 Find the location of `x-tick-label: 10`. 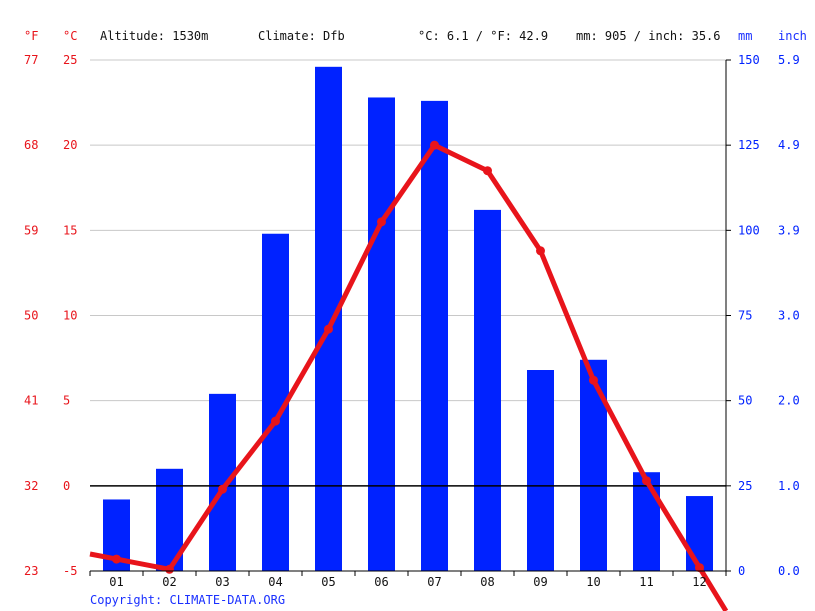

x-tick-label: 10 is located at coordinates (593, 582).